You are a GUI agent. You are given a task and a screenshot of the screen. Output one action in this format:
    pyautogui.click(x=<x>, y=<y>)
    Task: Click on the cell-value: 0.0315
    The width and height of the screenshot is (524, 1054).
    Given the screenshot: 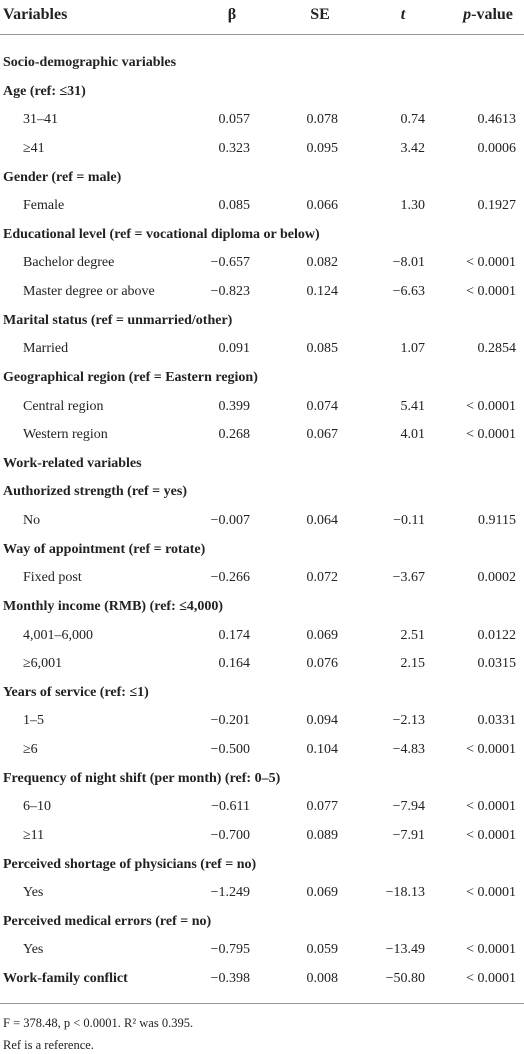 What is the action you would take?
    pyautogui.click(x=497, y=664)
    